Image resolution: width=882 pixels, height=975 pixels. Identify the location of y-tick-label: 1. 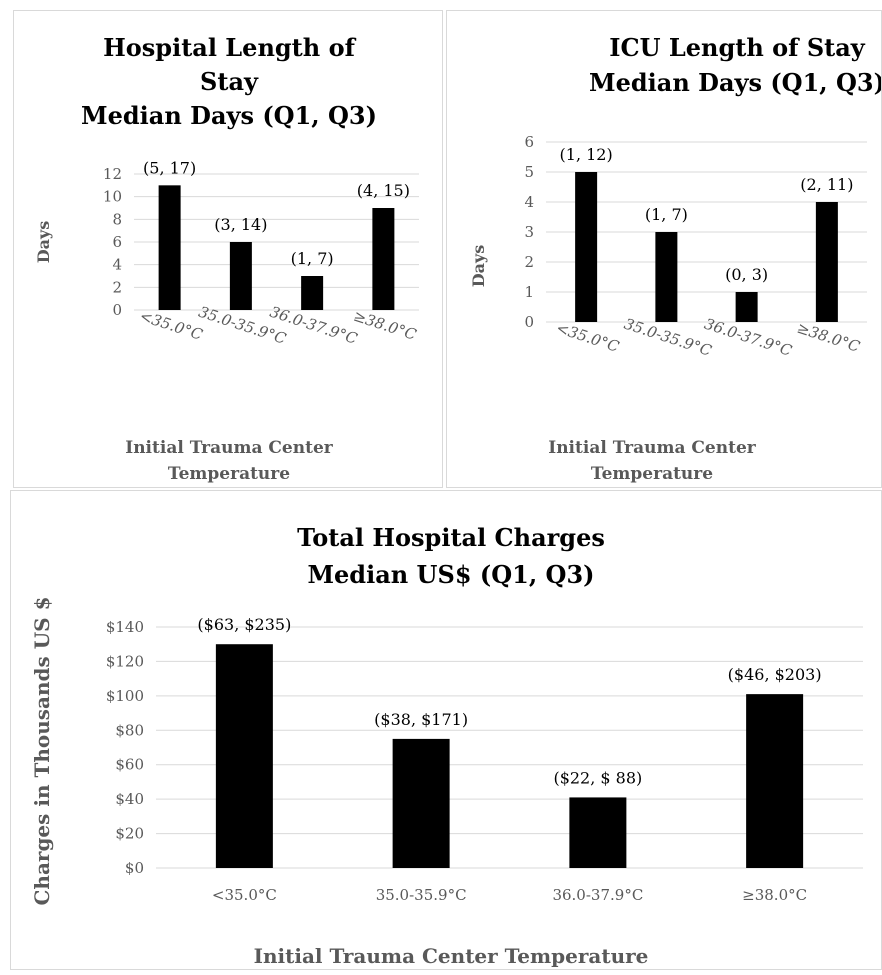
(529, 292).